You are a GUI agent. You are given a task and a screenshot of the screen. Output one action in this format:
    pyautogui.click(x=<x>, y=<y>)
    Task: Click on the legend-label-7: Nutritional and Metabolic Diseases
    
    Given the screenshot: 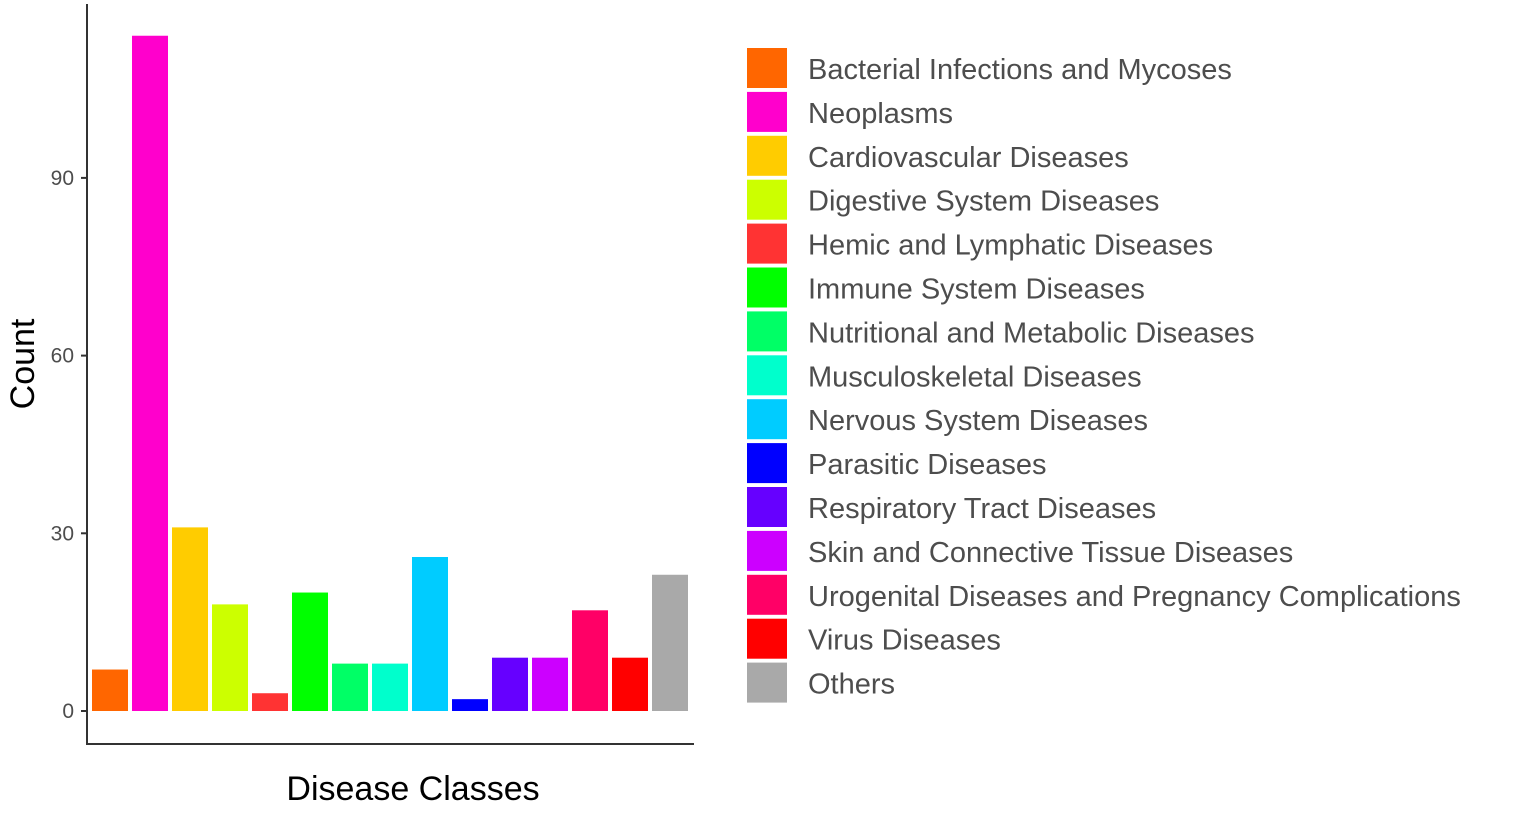 What is the action you would take?
    pyautogui.click(x=1031, y=333)
    